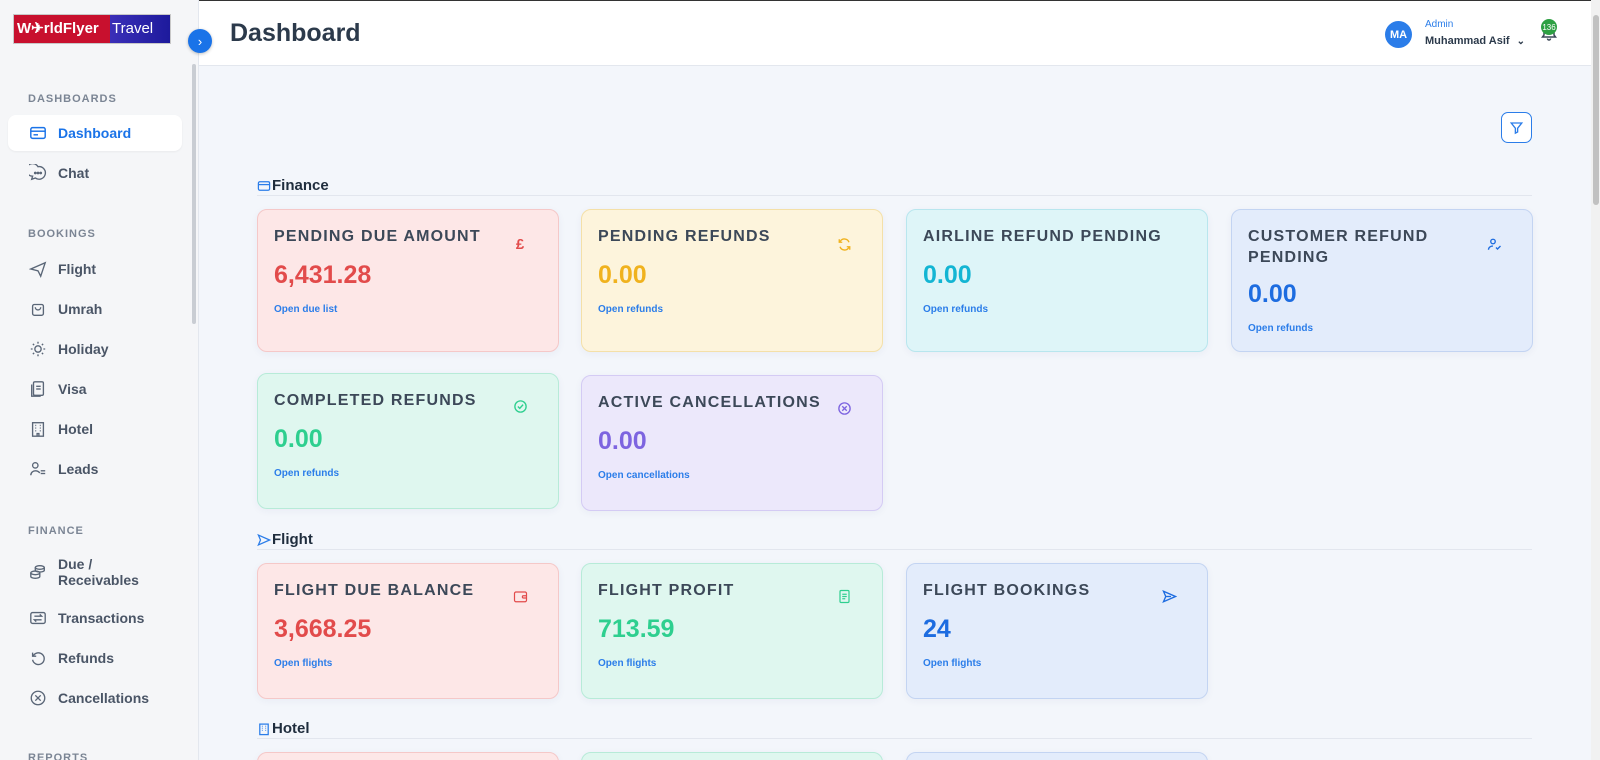  Describe the element at coordinates (937, 629) in the screenshot. I see `card-value: 24` at that location.